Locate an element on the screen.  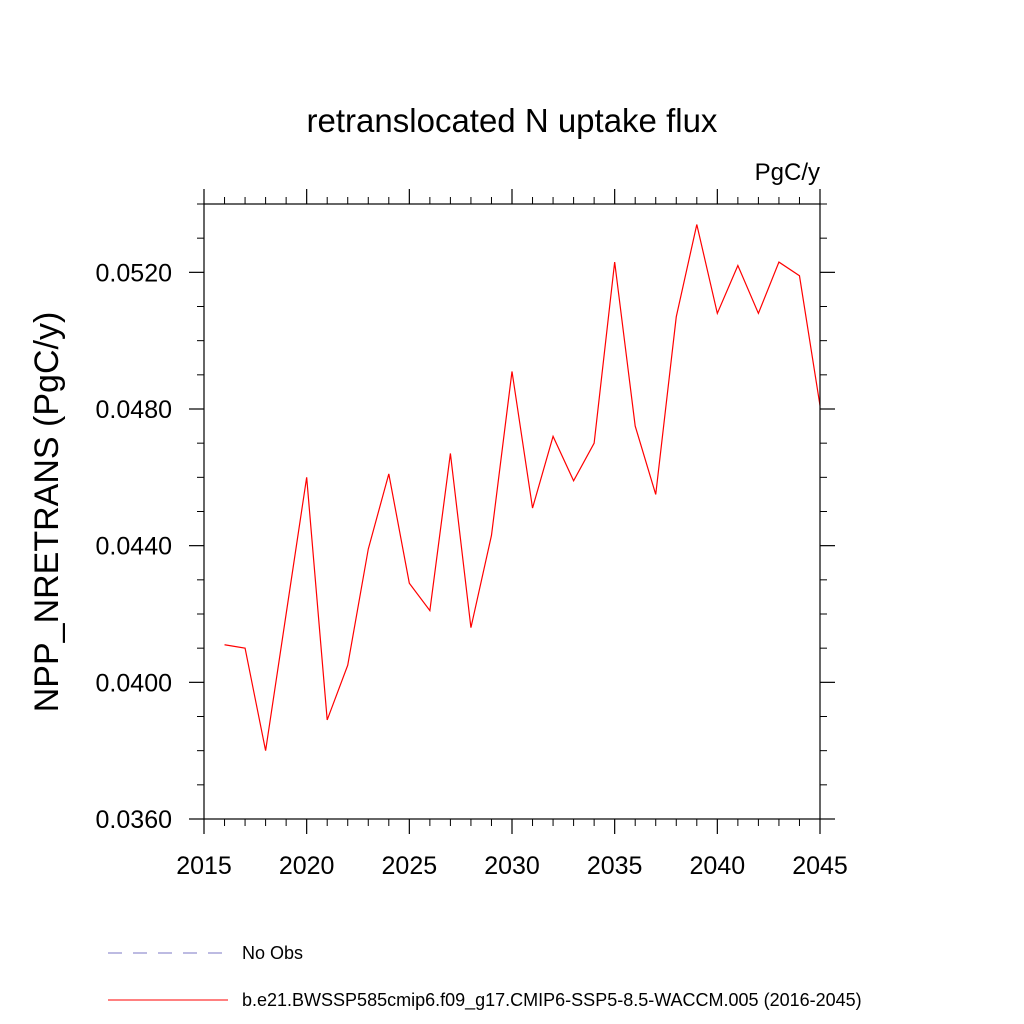
y-tick-label: 0.0440 is located at coordinates (134, 547).